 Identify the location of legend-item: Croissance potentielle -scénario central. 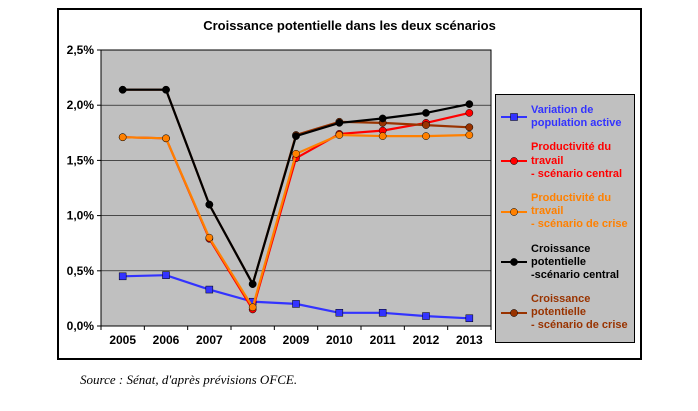
(565, 263).